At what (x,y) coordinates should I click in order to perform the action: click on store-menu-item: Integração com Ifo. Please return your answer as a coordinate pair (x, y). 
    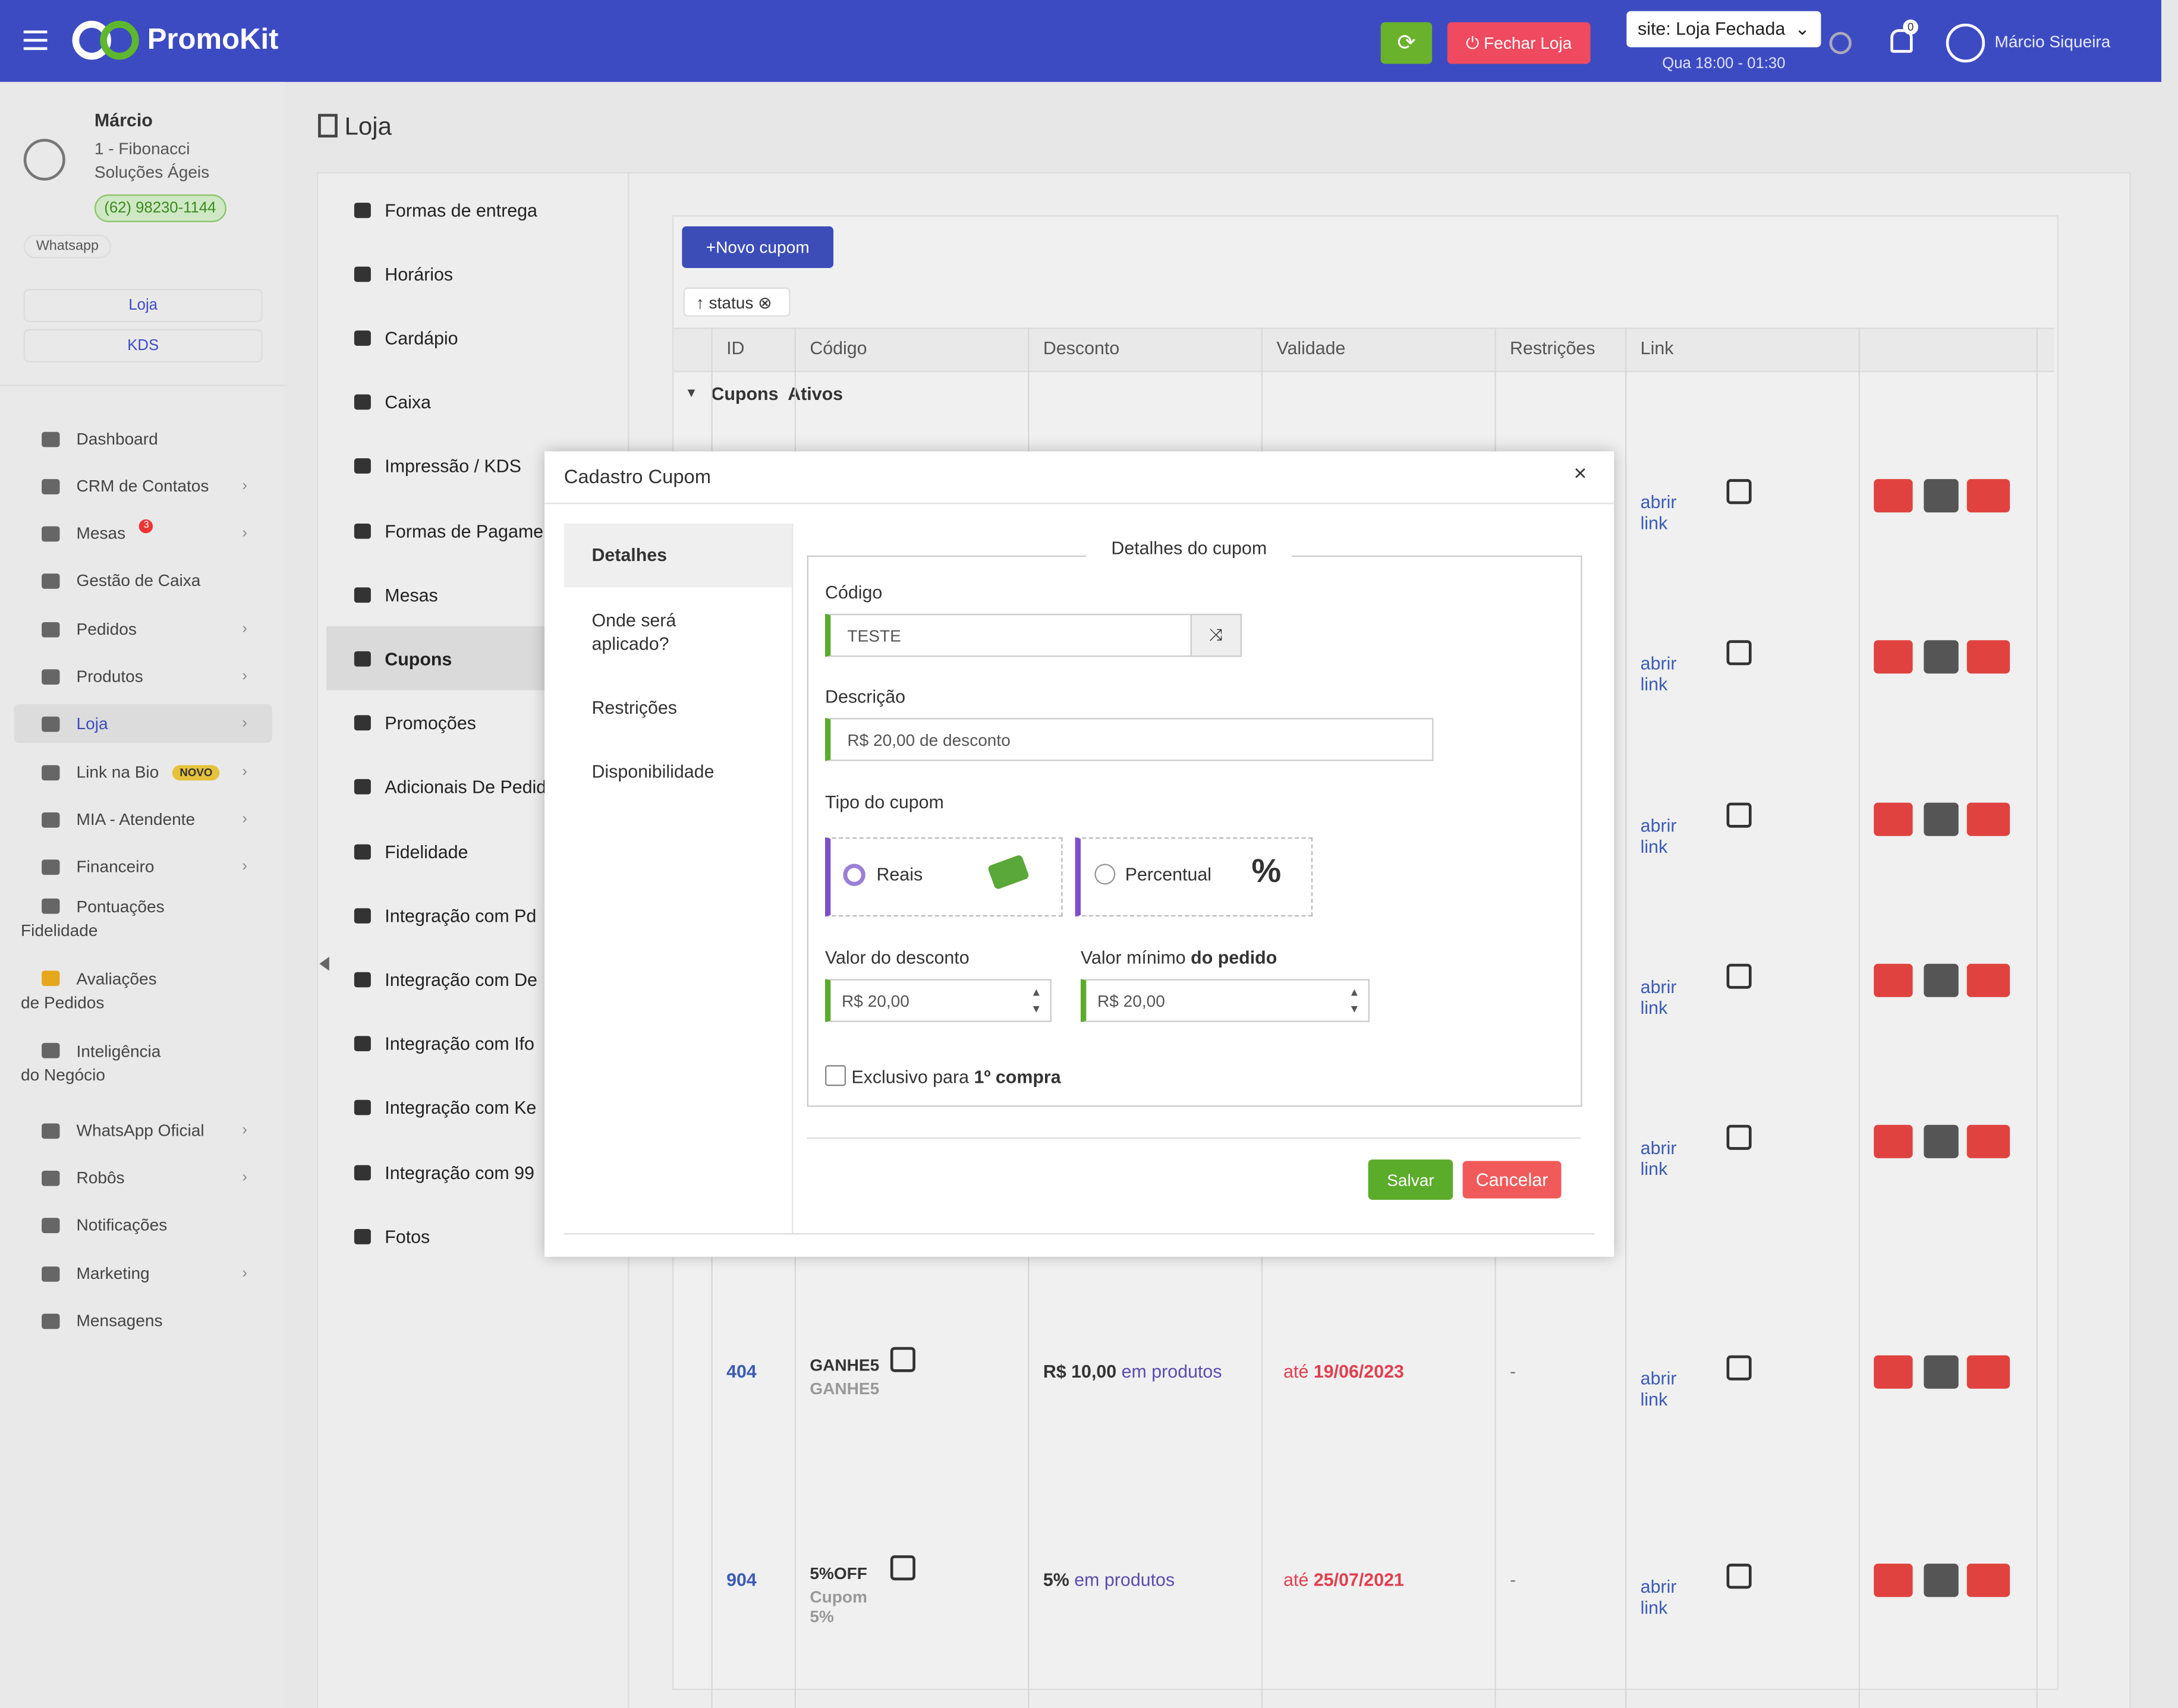
    Looking at the image, I should click on (477, 1044).